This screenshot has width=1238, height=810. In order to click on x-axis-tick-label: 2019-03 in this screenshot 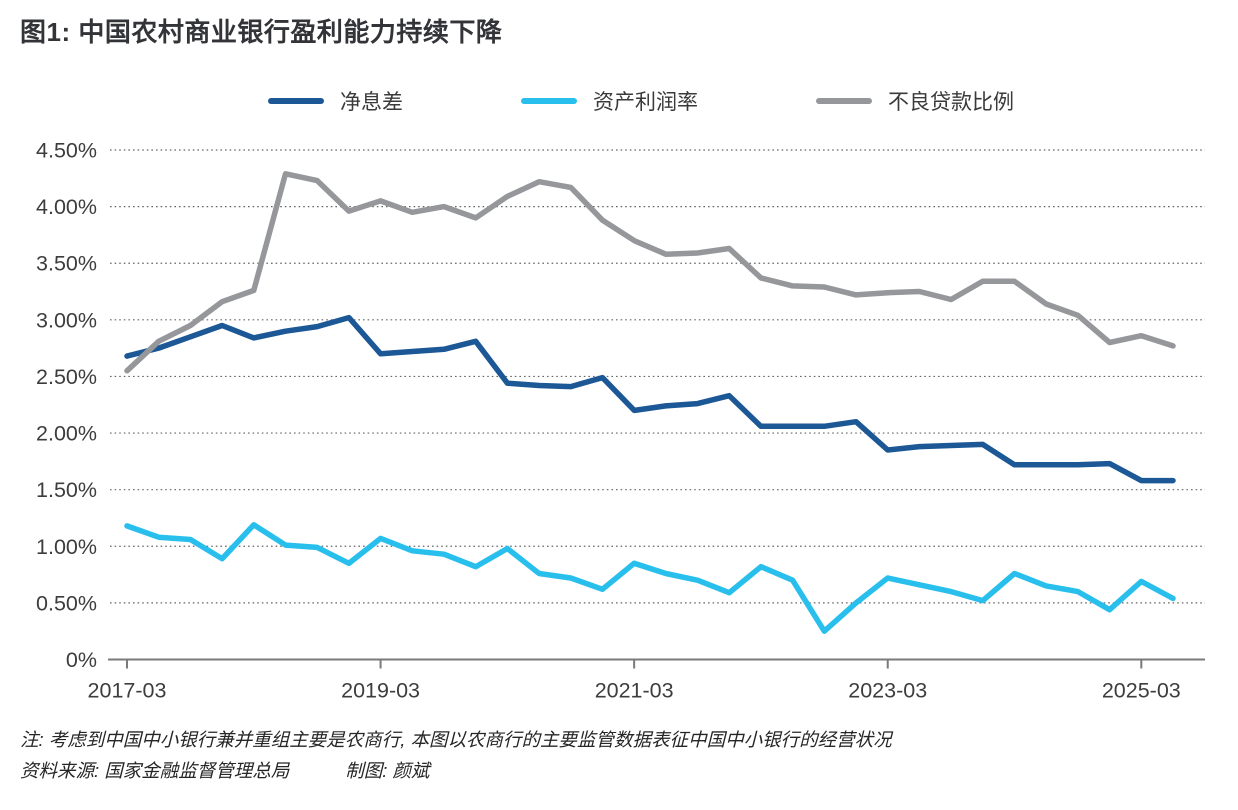, I will do `click(380, 691)`.